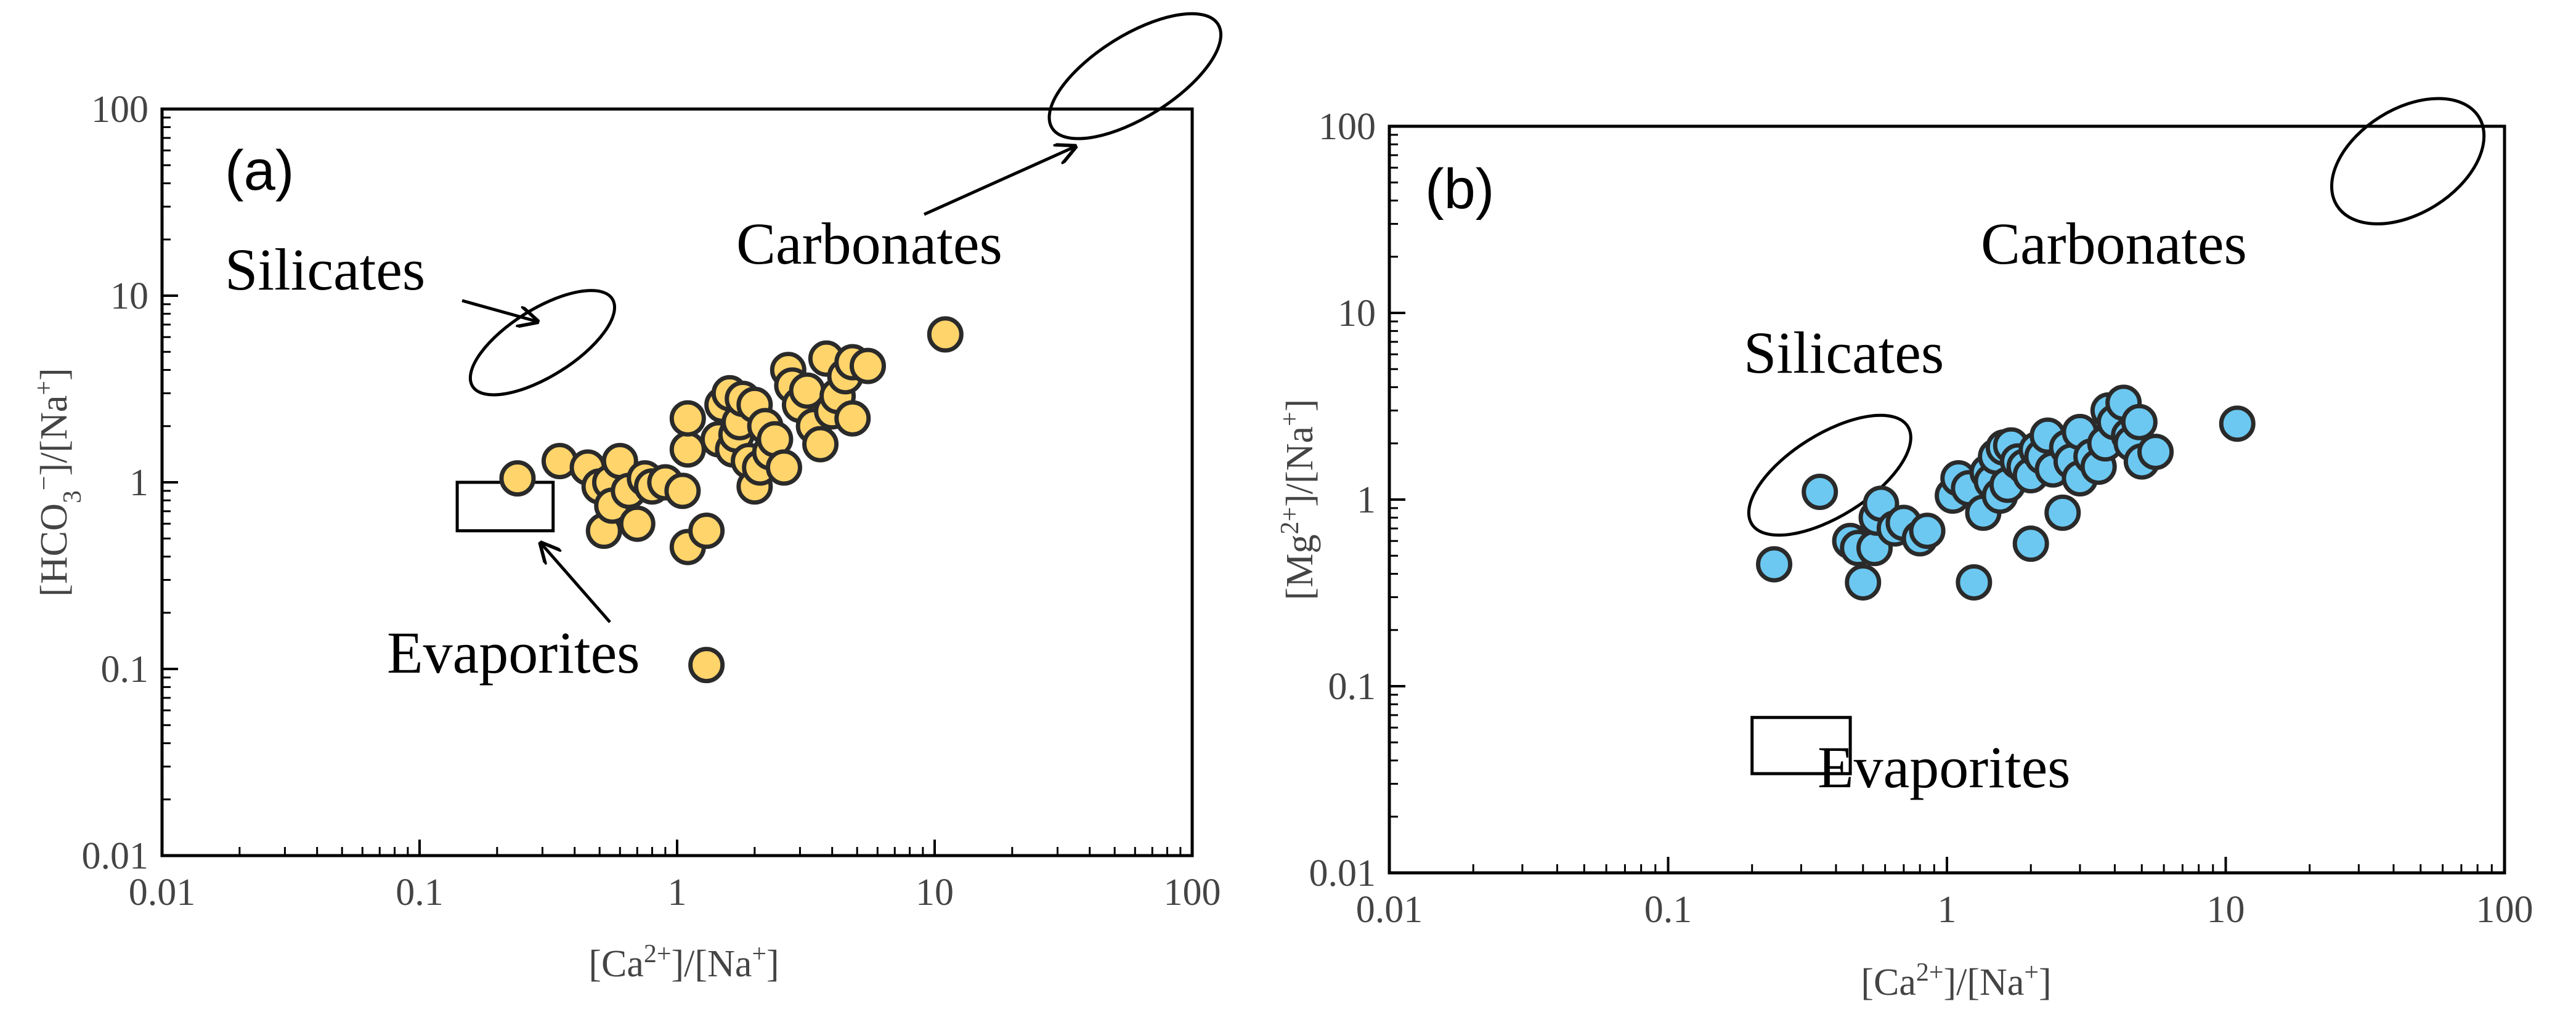 This screenshot has width=2576, height=1033. What do you see at coordinates (1357, 313) in the screenshot?
I see `y-tick-label-b: 10` at bounding box center [1357, 313].